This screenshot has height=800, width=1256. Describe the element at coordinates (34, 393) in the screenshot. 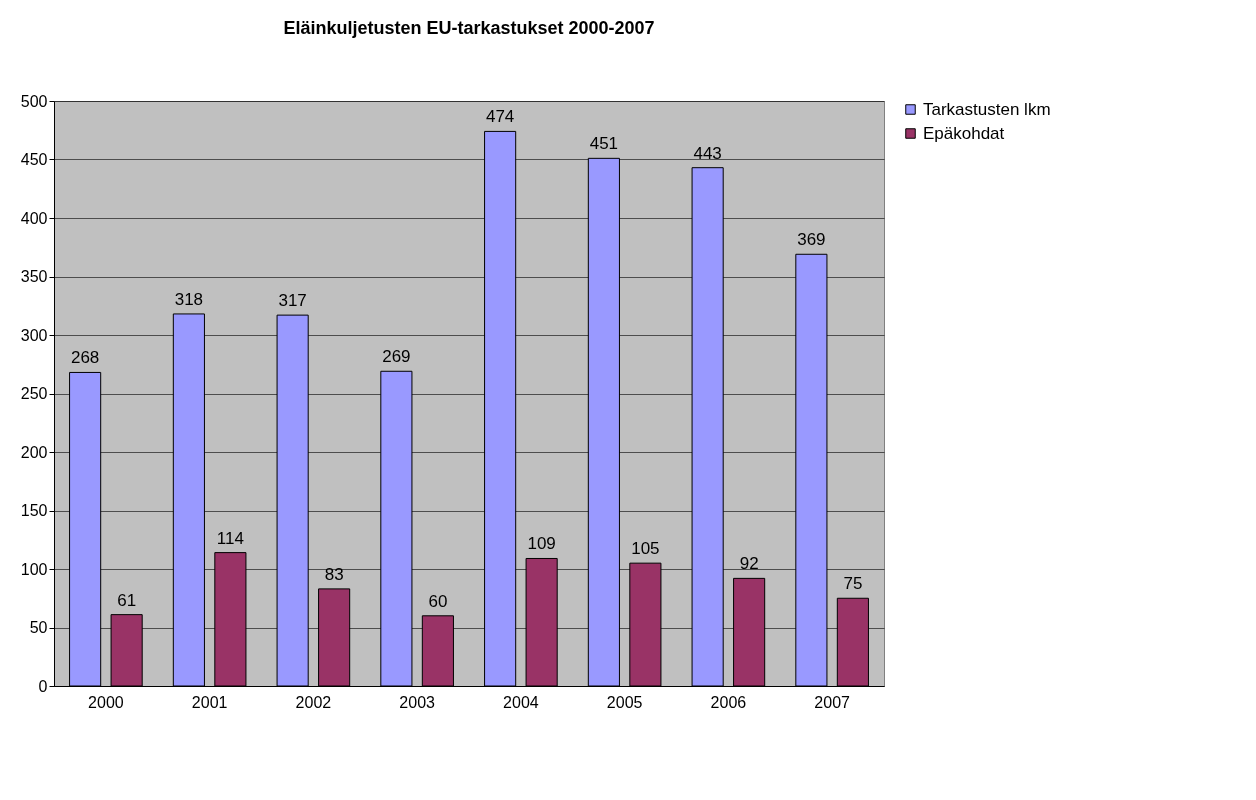

I see `y-tick-label: 250` at that location.